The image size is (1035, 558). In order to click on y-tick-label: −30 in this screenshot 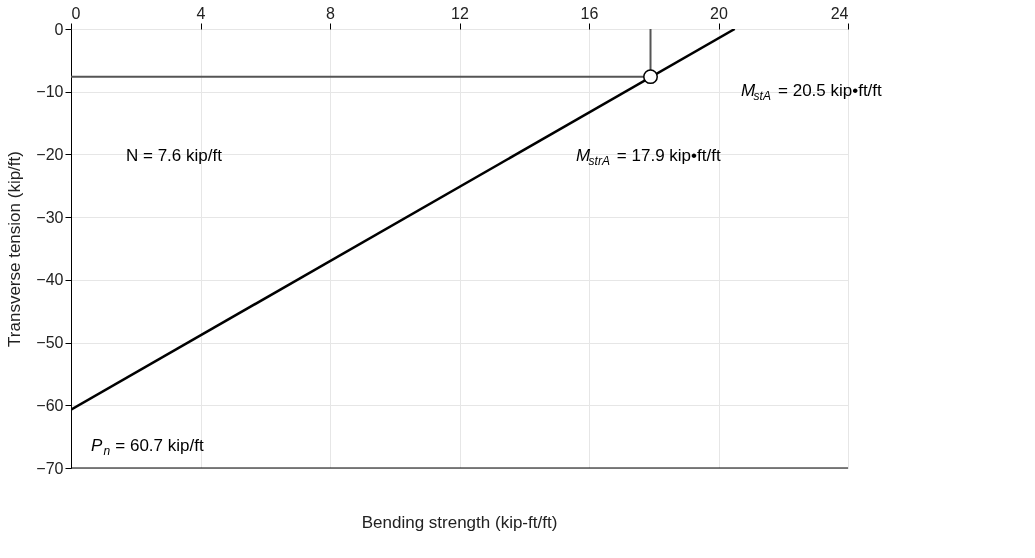, I will do `click(50, 217)`.